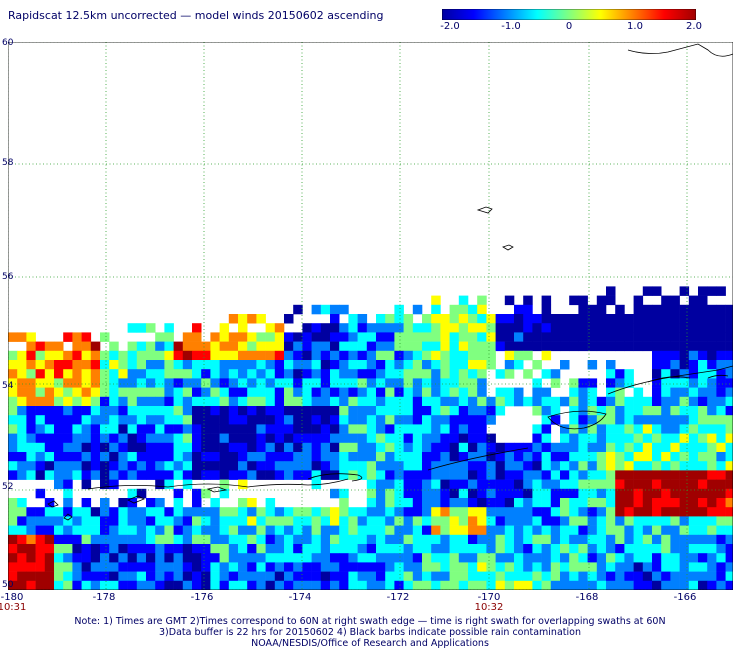 This screenshot has height=650, width=740. Describe the element at coordinates (104, 597) in the screenshot. I see `lon-label: -178` at that location.